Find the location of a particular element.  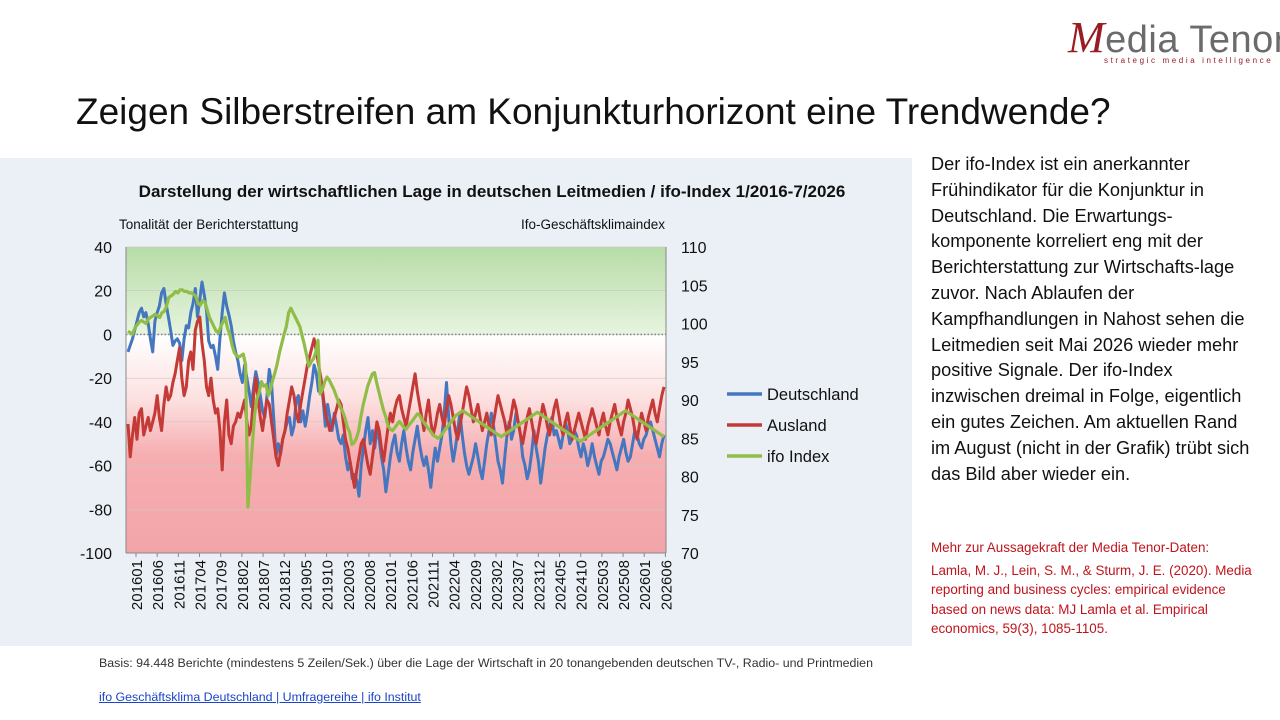

right-axis-label: Ifo-Geschäftsklimaindex is located at coordinates (593, 224).